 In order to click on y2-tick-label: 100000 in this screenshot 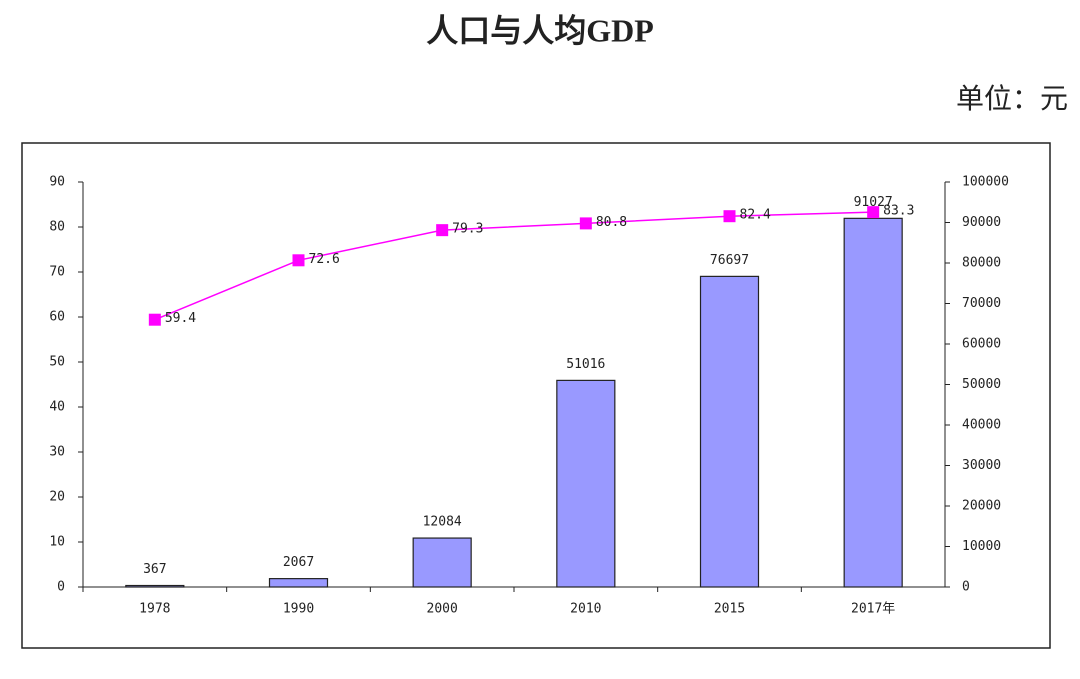, I will do `click(985, 182)`.